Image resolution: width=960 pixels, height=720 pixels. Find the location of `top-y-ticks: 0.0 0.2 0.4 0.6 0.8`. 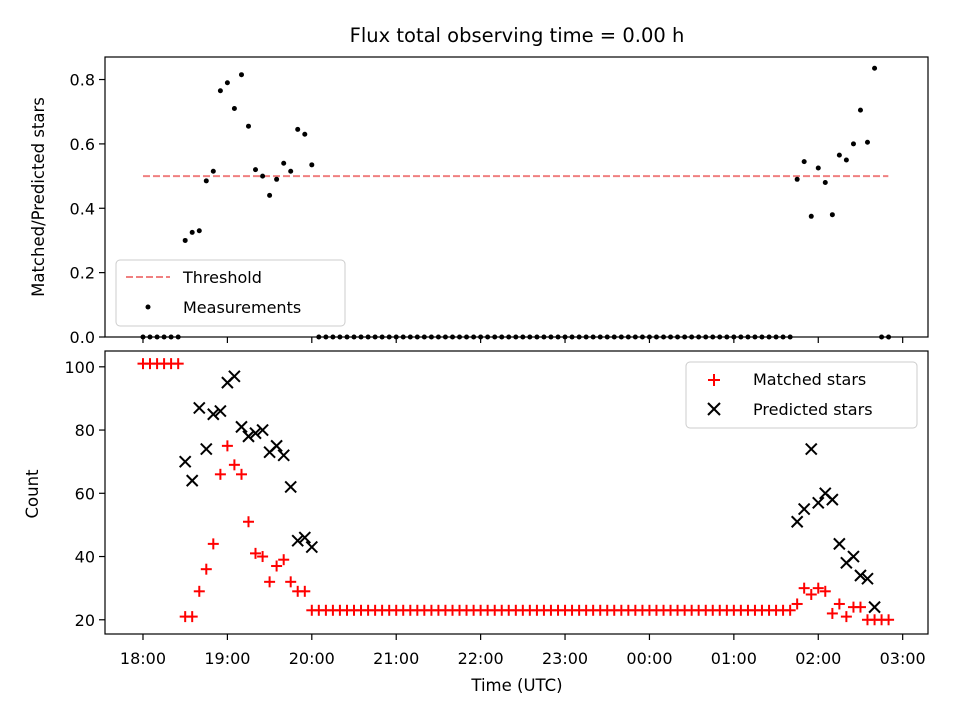

top-y-ticks: 0.0 0.2 0.4 0.6 0.8 is located at coordinates (87, 209).